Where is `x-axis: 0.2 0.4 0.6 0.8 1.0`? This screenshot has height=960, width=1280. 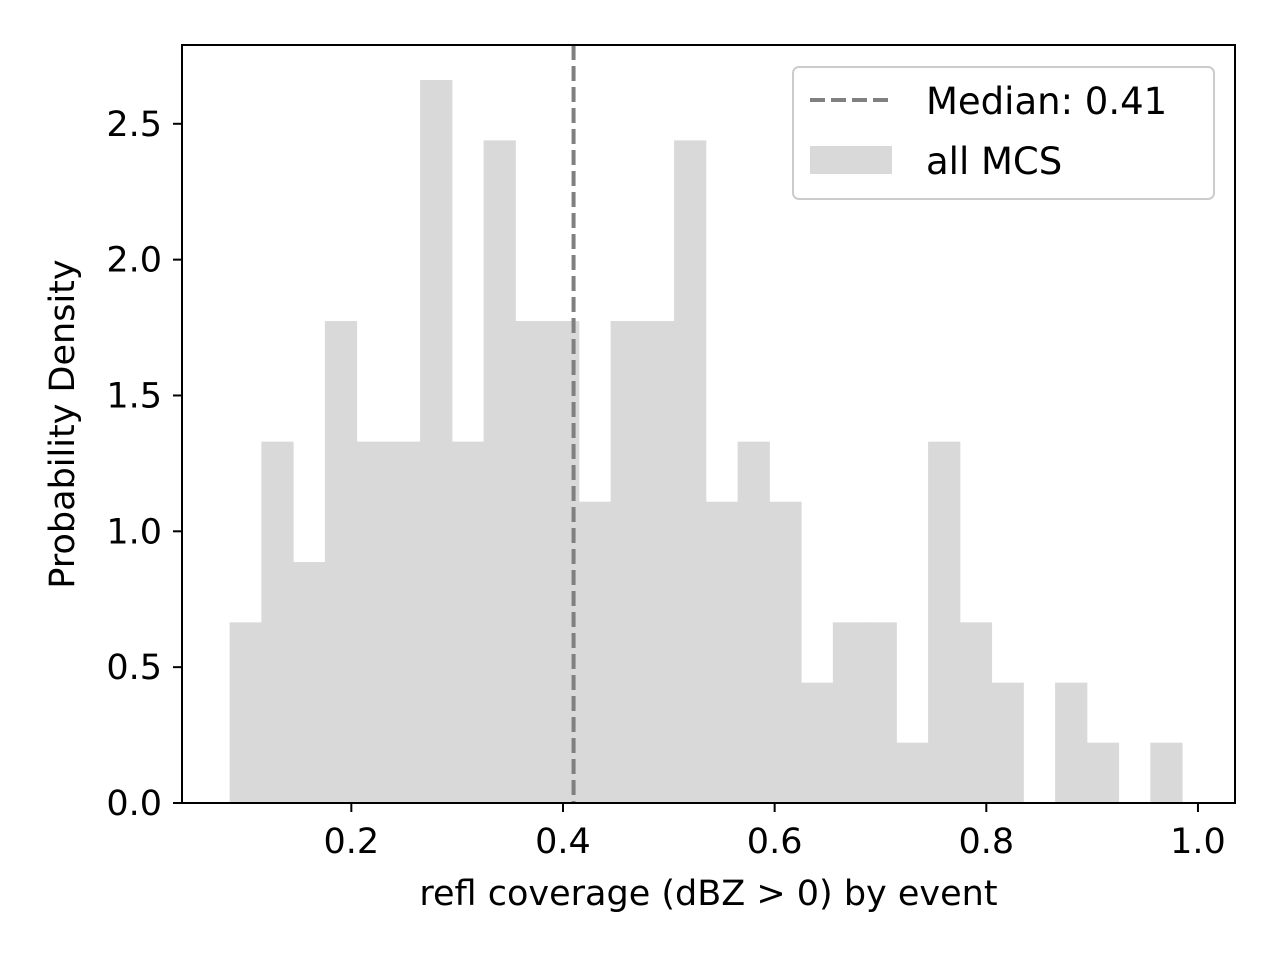 x-axis: 0.2 0.4 0.6 0.8 1.0 is located at coordinates (774, 832).